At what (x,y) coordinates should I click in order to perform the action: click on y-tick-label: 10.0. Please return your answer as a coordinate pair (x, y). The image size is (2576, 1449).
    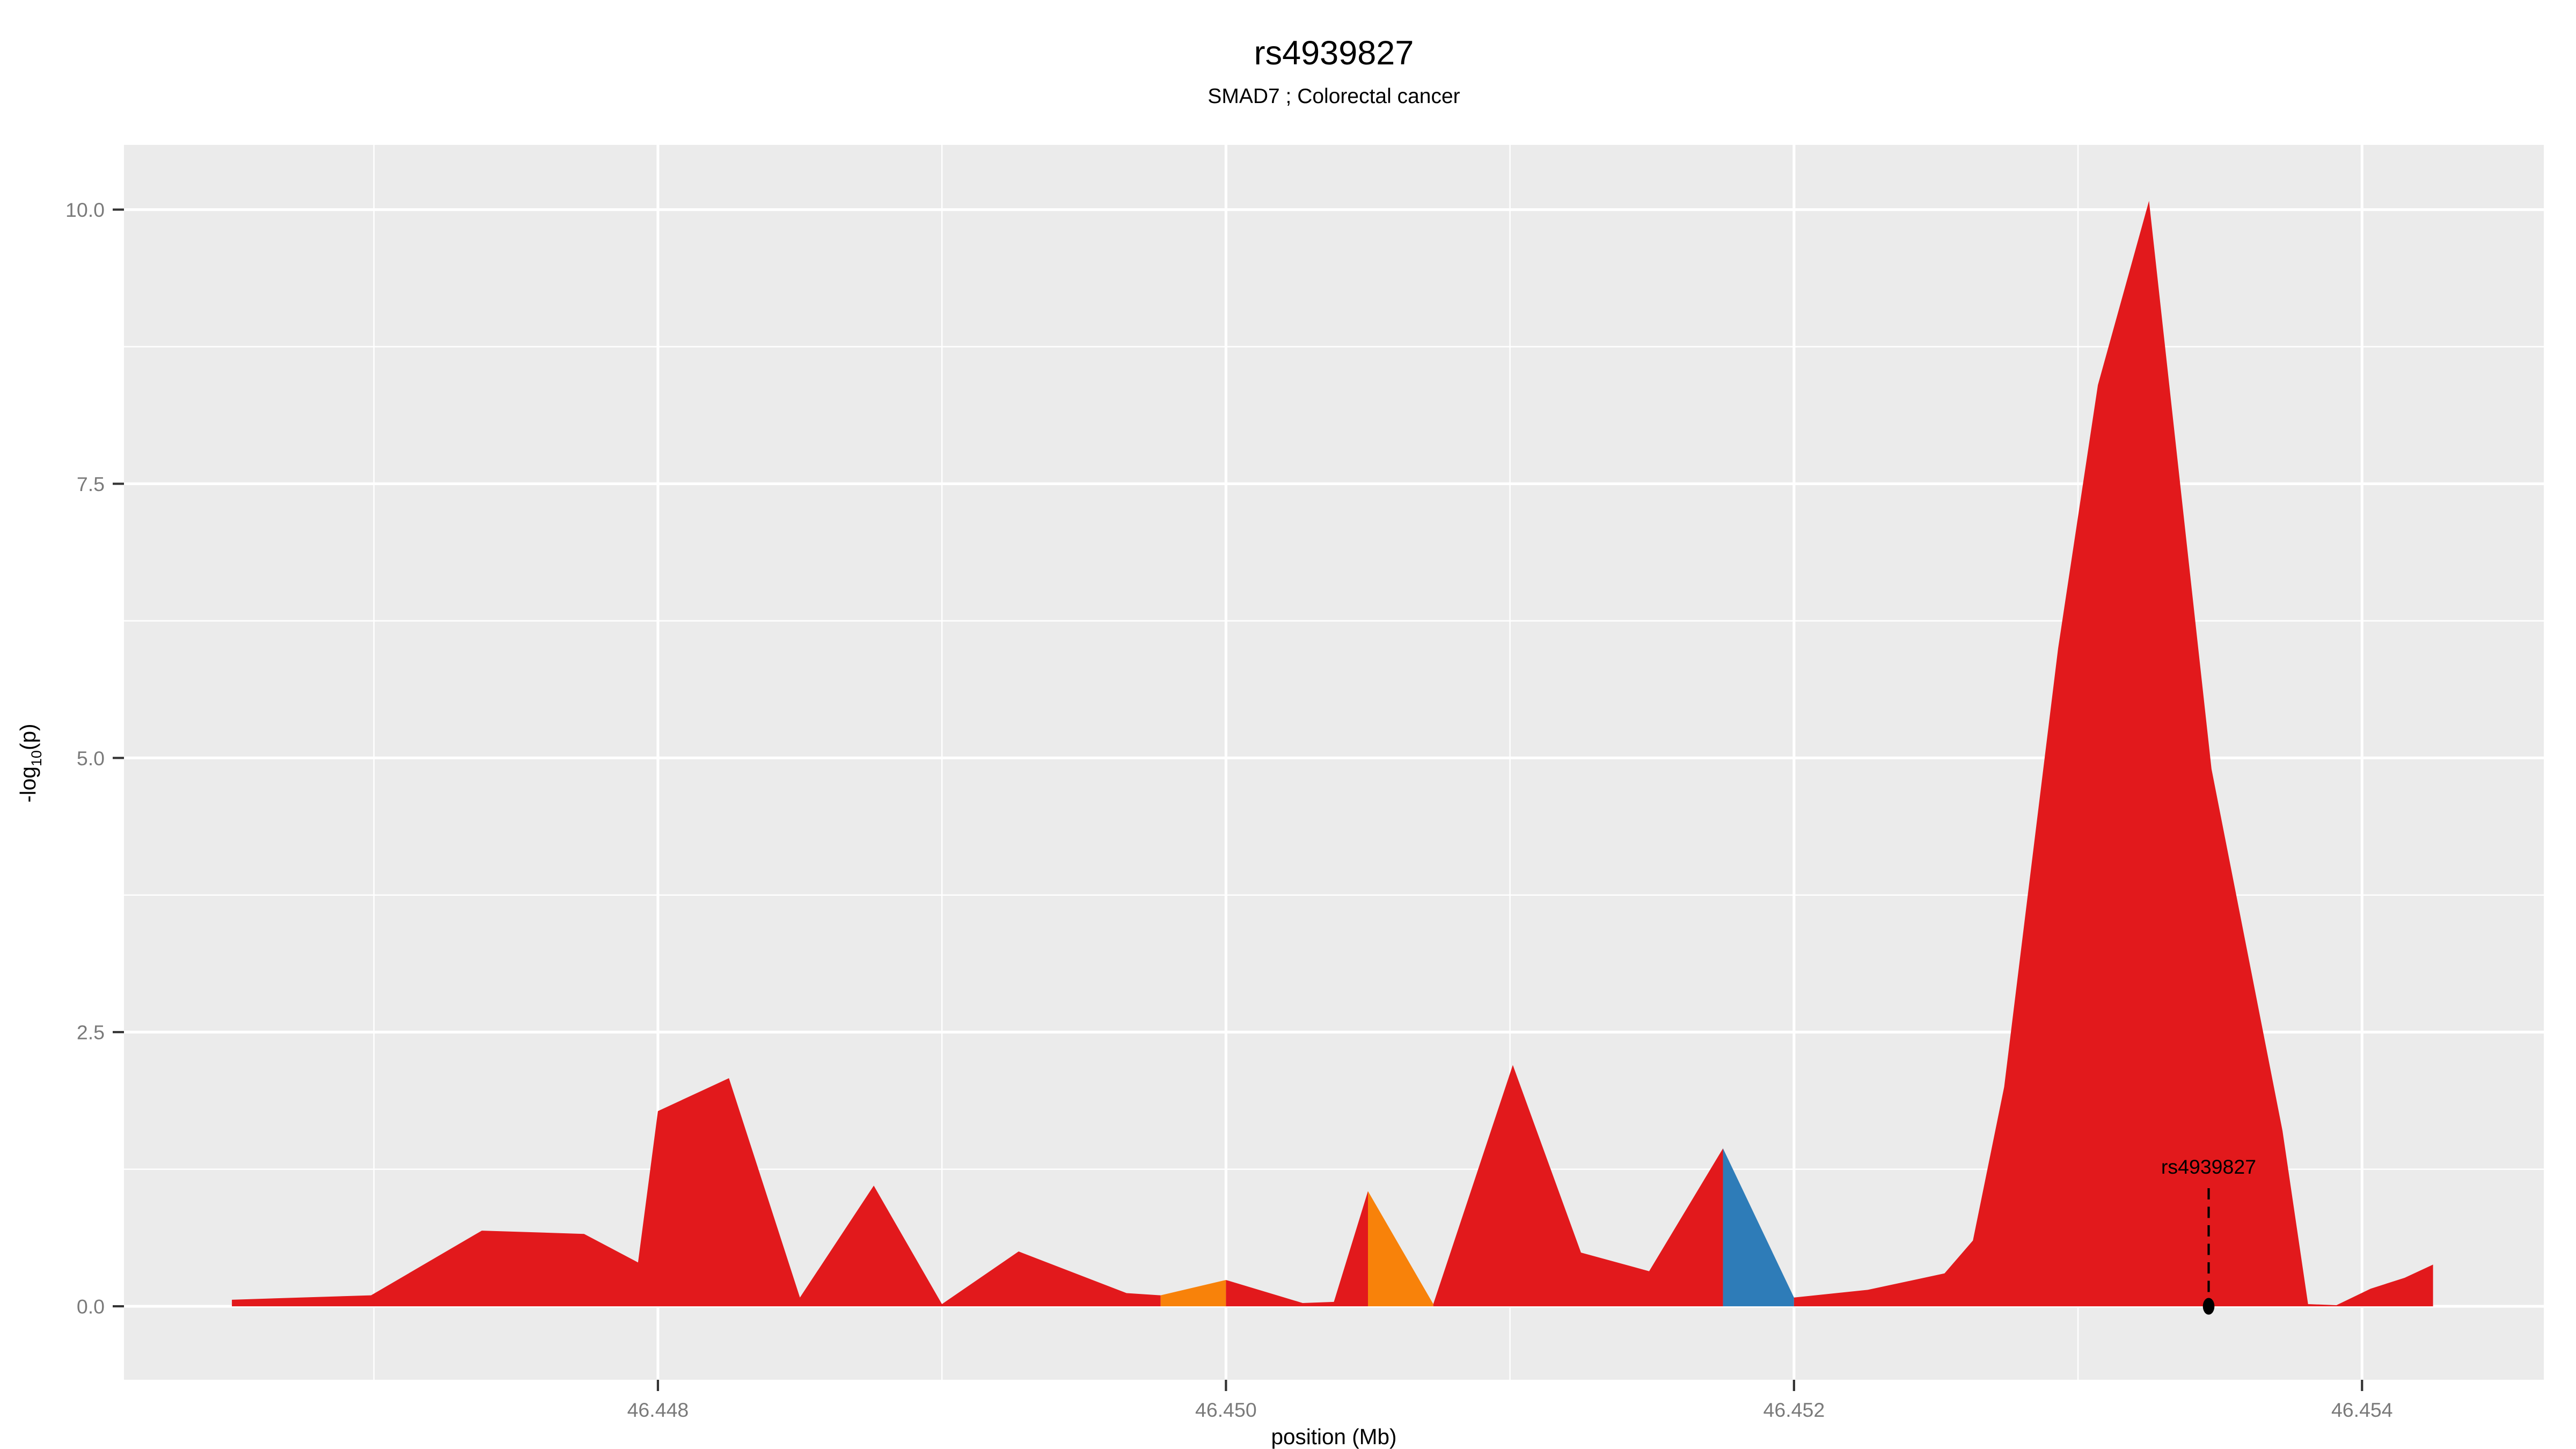
    Looking at the image, I should click on (85, 210).